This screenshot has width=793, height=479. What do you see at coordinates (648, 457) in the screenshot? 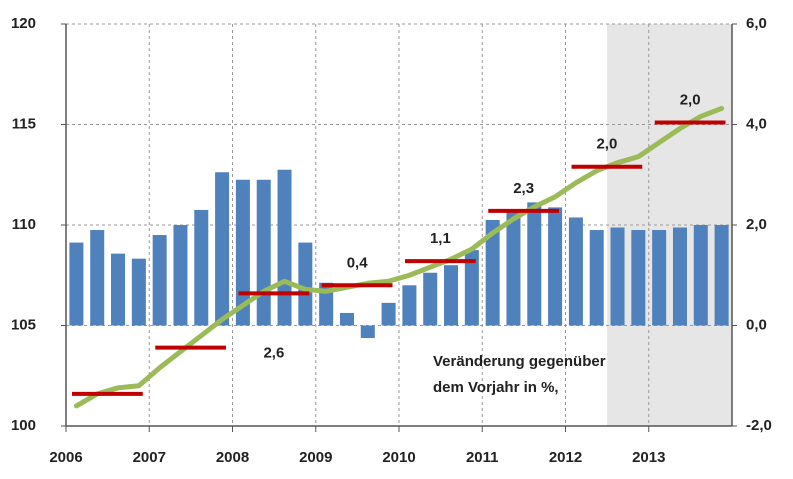
I see `x-tick-label: 2013` at bounding box center [648, 457].